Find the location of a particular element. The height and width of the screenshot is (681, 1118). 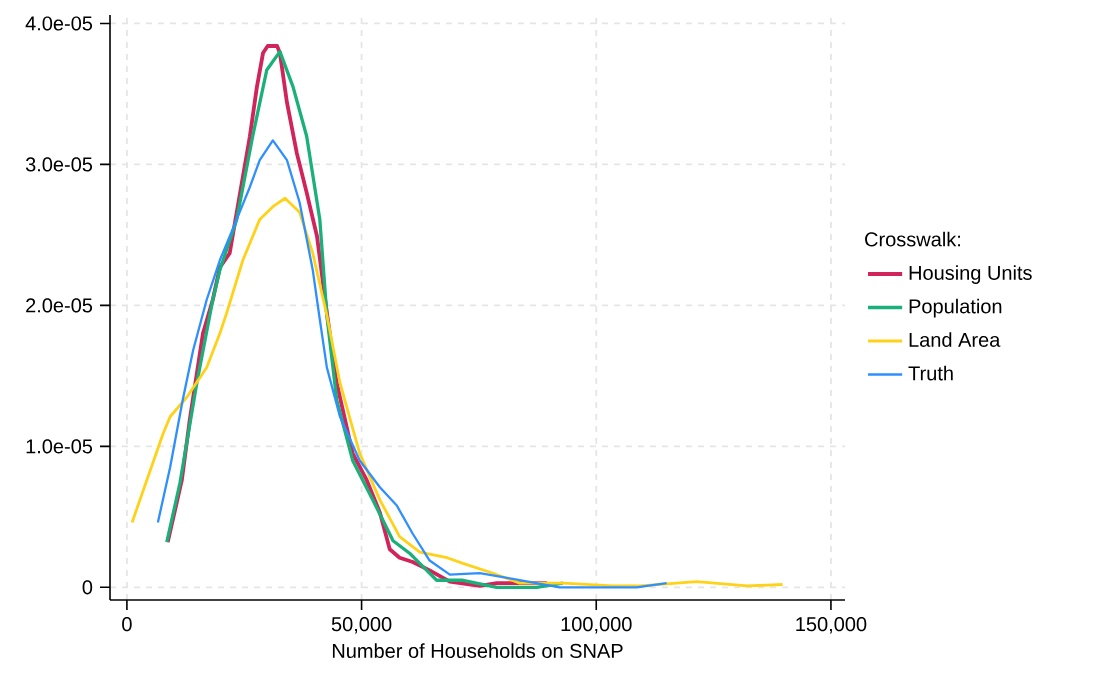

legend-label: Truth is located at coordinates (930, 373).